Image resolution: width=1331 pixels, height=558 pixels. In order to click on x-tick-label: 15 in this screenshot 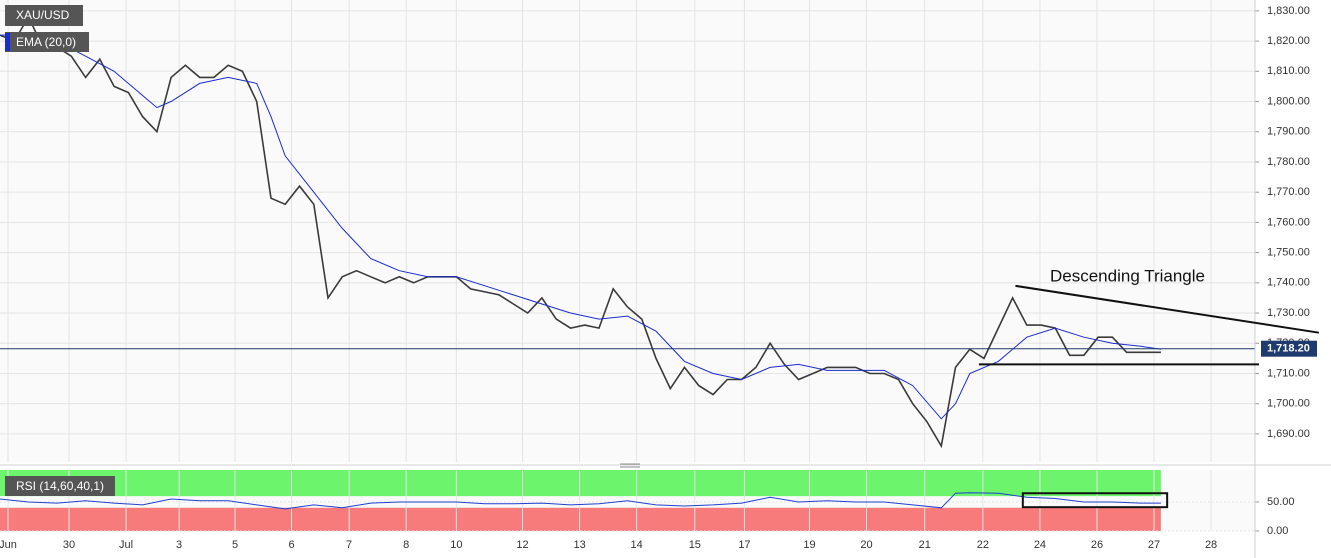, I will do `click(695, 545)`.